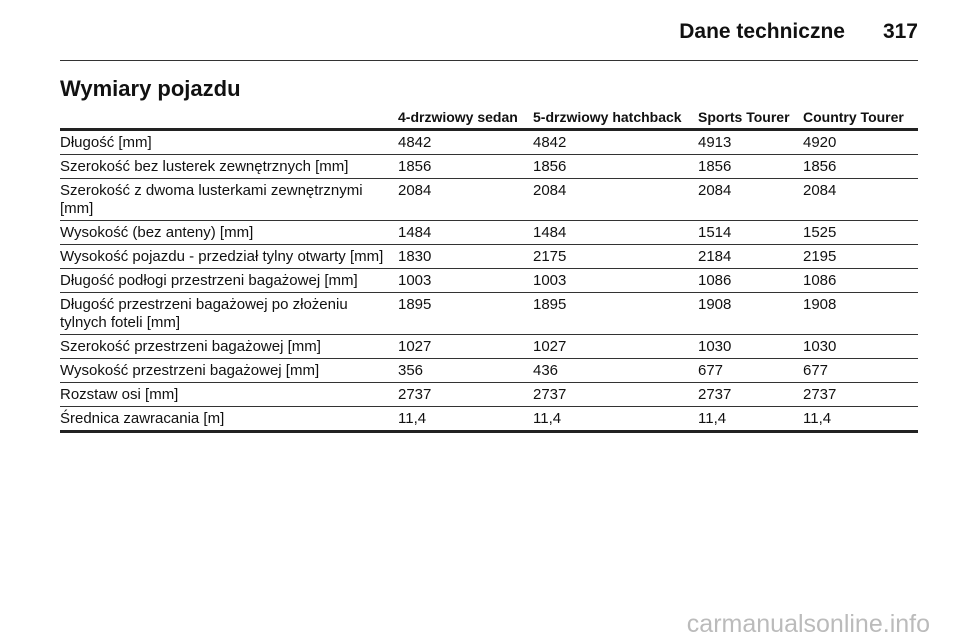  What do you see at coordinates (615, 370) in the screenshot?
I see `cell: 436` at bounding box center [615, 370].